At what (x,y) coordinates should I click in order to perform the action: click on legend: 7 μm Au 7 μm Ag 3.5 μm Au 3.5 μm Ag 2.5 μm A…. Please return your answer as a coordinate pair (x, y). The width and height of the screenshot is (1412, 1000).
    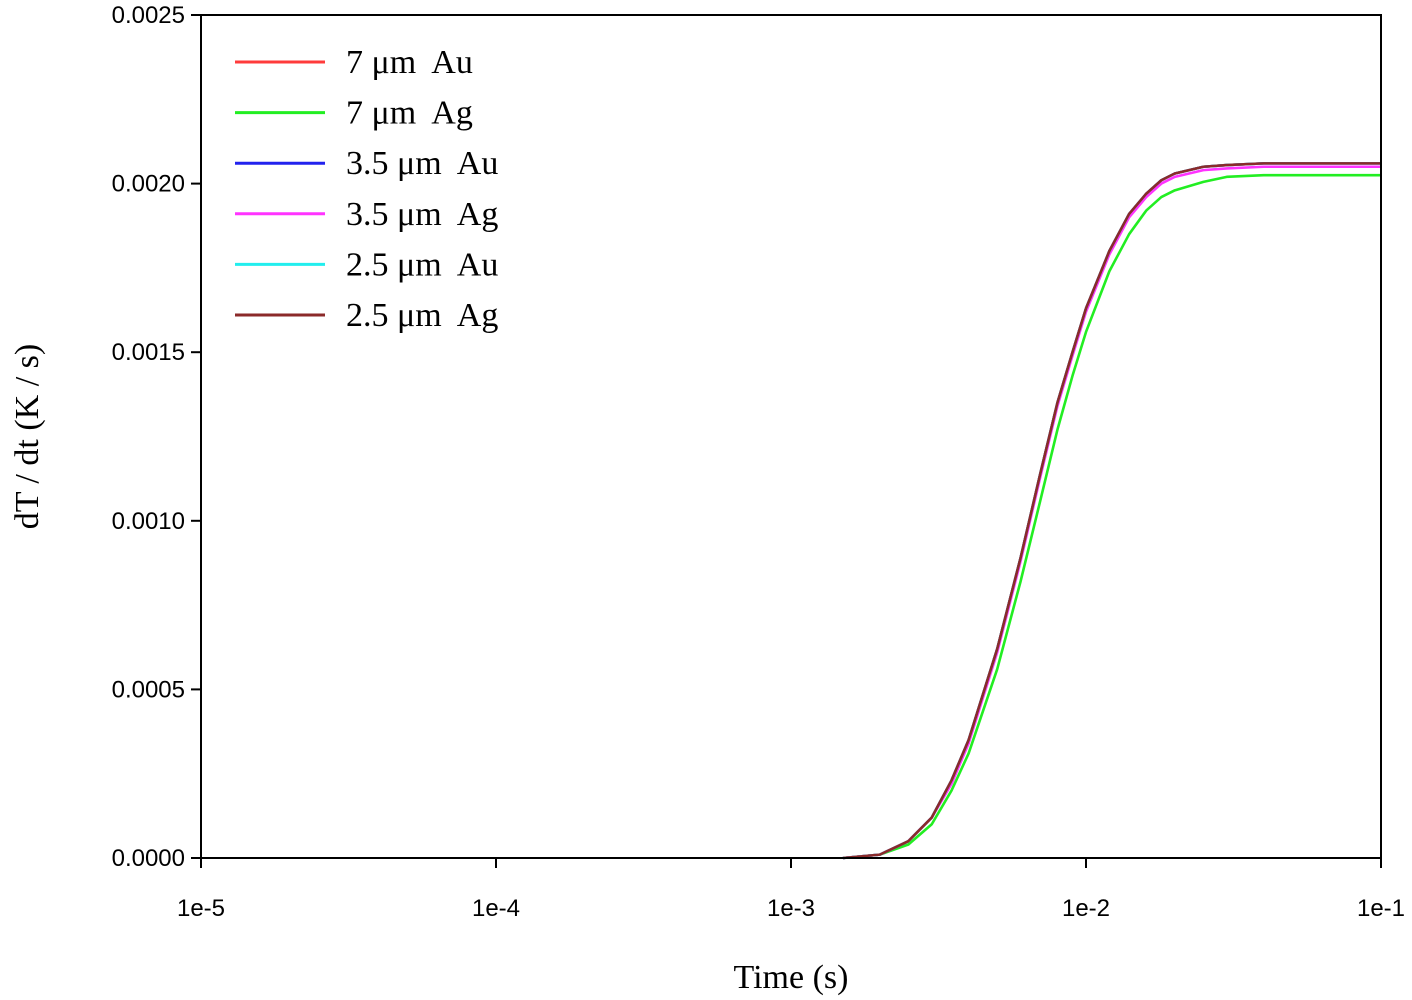
    Looking at the image, I should click on (366, 189).